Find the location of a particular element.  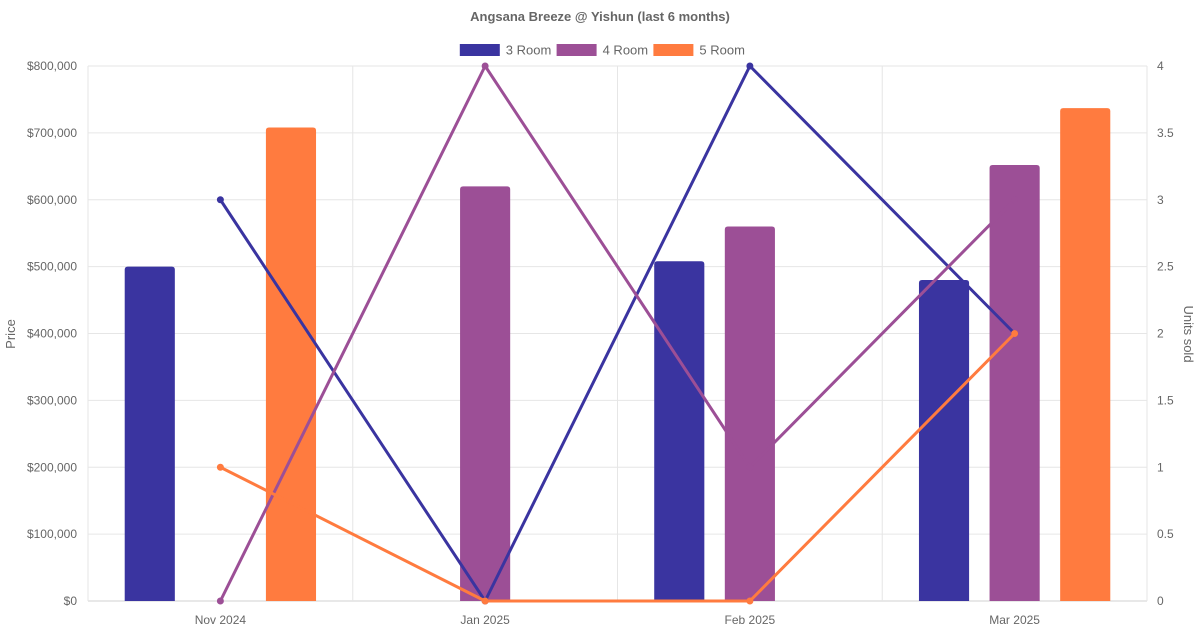

y-left-tick-label: $600,000 is located at coordinates (52, 200).